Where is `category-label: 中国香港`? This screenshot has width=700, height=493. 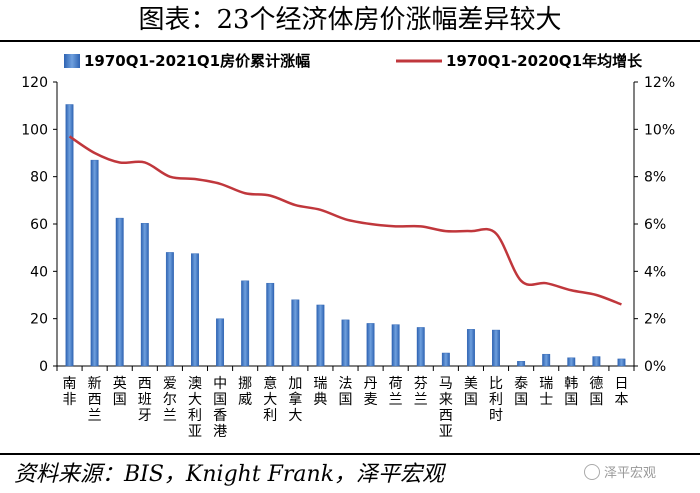
category-label: 中国香港 is located at coordinates (220, 408).